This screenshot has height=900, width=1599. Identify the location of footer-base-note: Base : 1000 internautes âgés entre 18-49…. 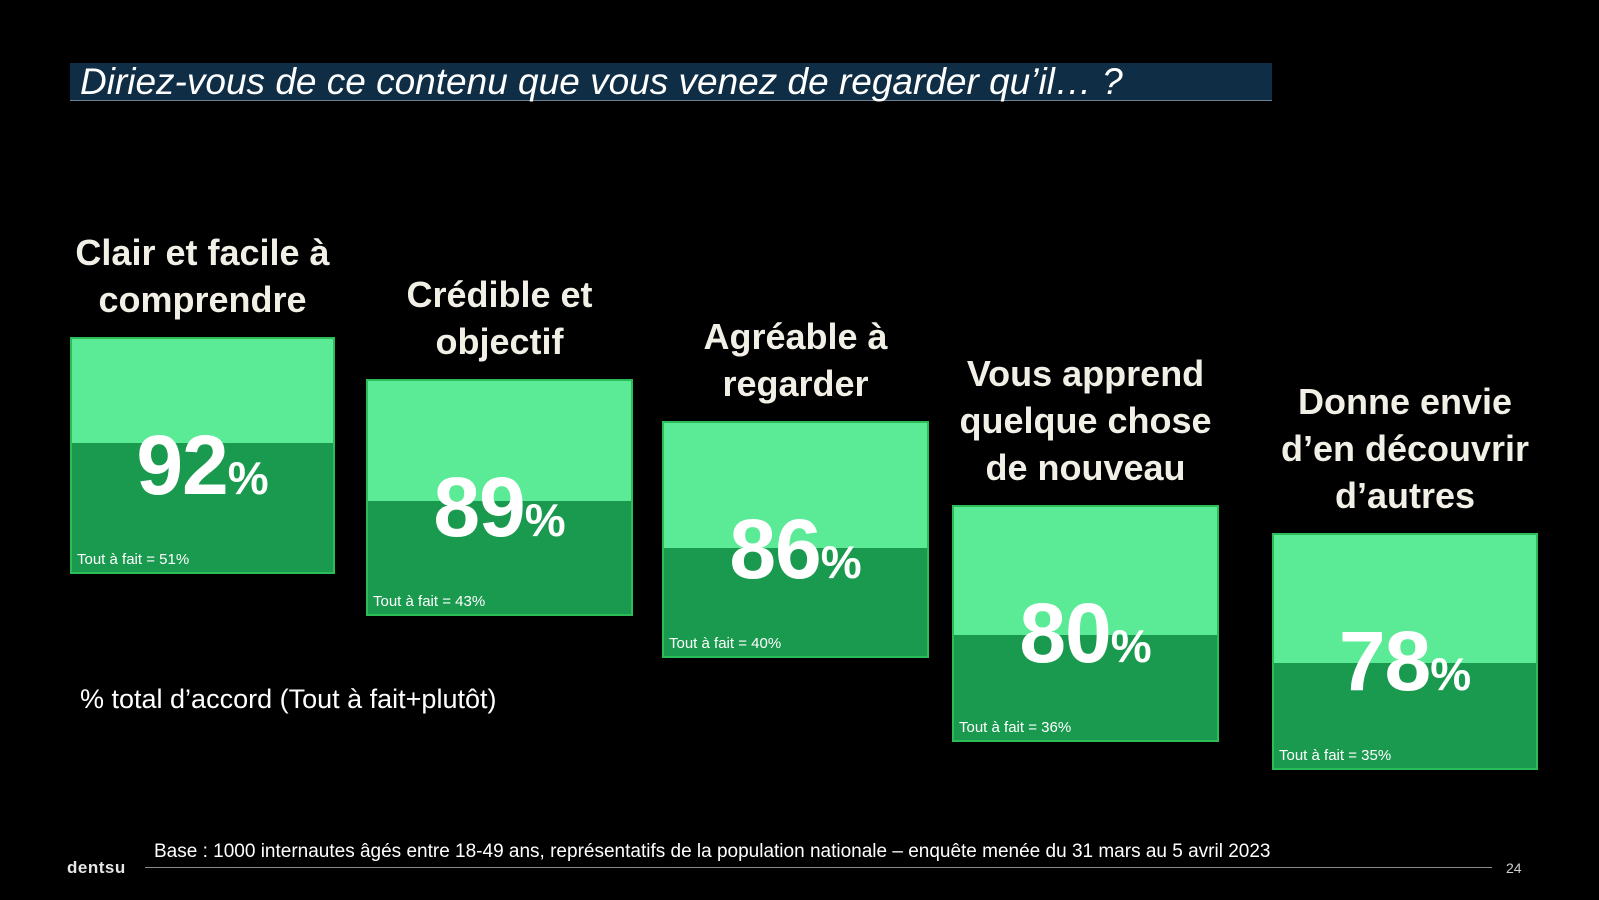
(712, 851).